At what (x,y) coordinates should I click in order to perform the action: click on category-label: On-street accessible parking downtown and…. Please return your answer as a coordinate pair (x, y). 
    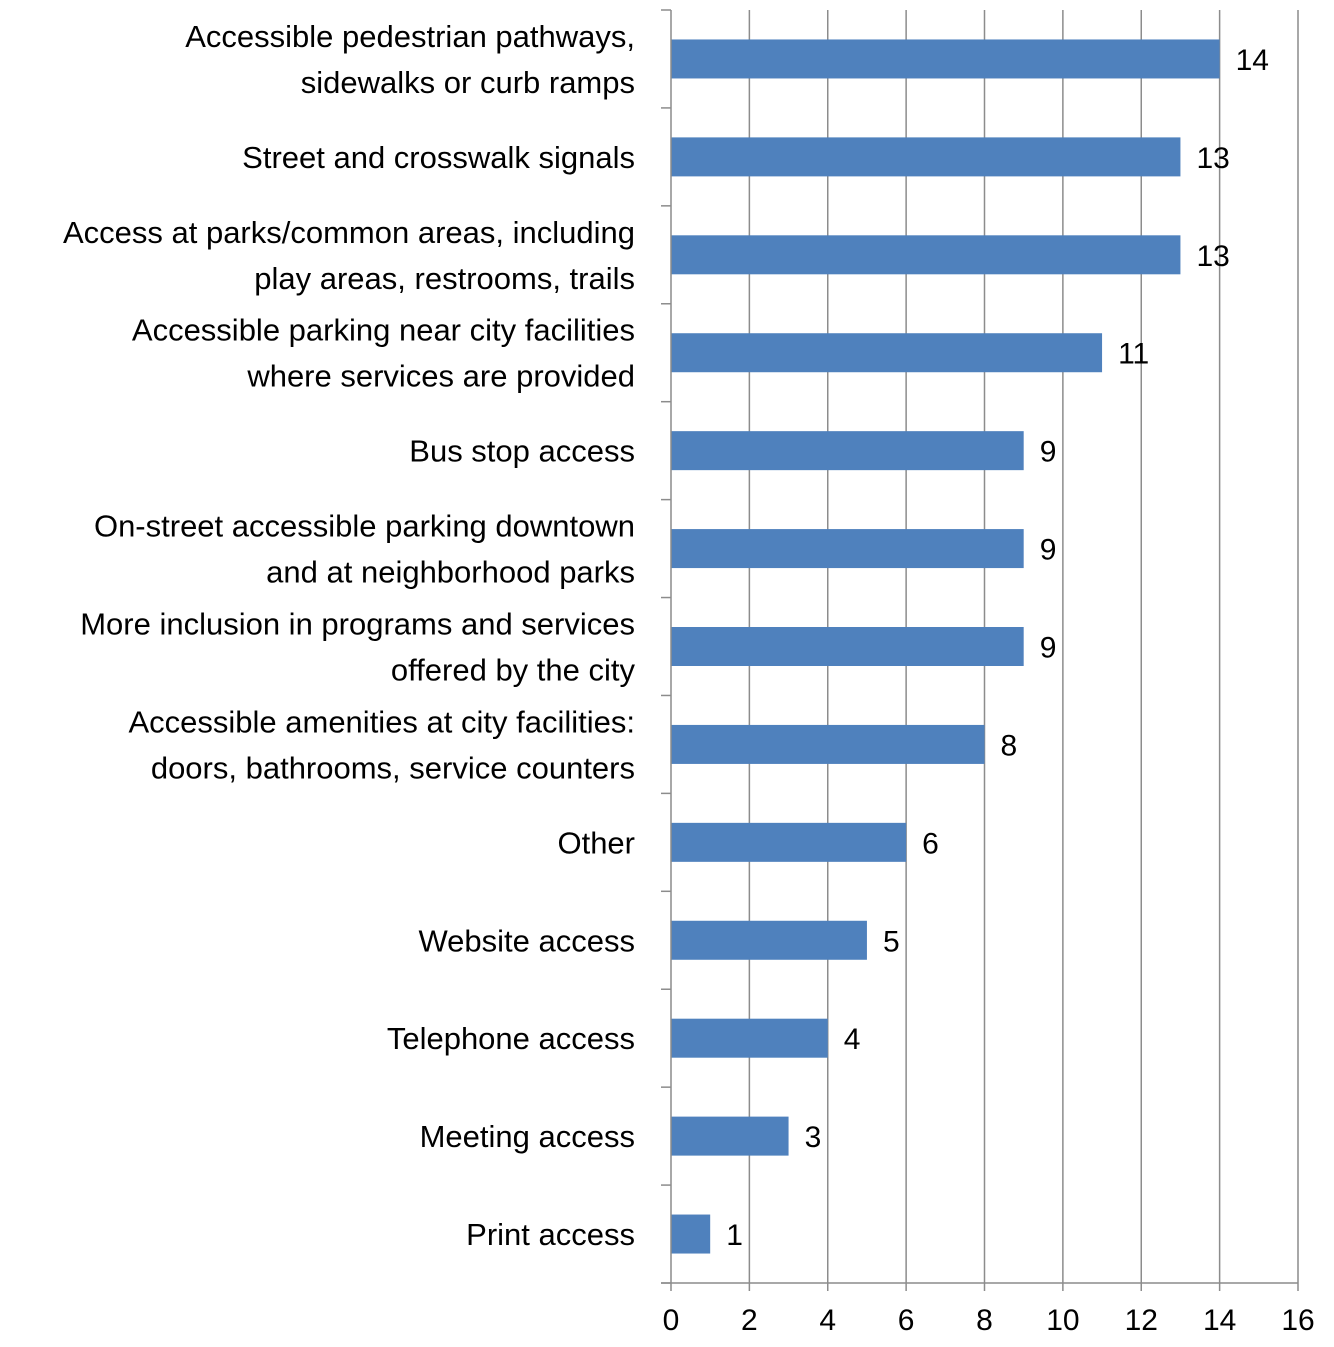
    Looking at the image, I should click on (364, 549).